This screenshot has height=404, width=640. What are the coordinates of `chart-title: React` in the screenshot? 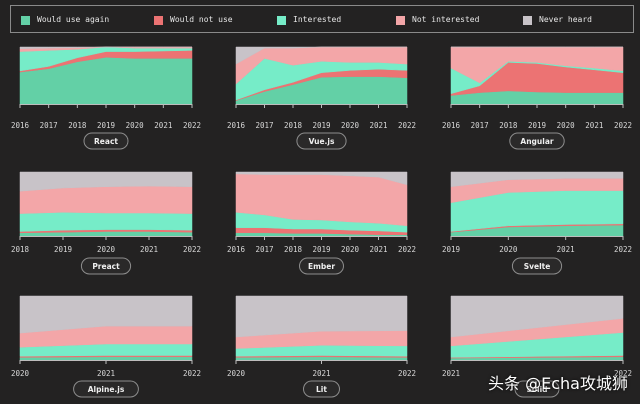 It's located at (106, 141).